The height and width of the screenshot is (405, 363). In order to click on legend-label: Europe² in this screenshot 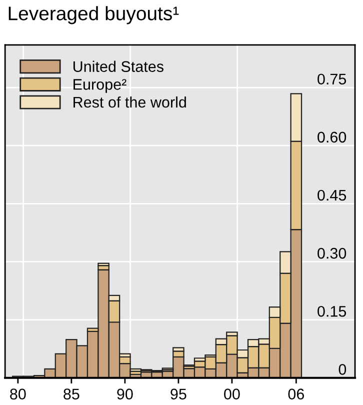, I will do `click(100, 86)`.